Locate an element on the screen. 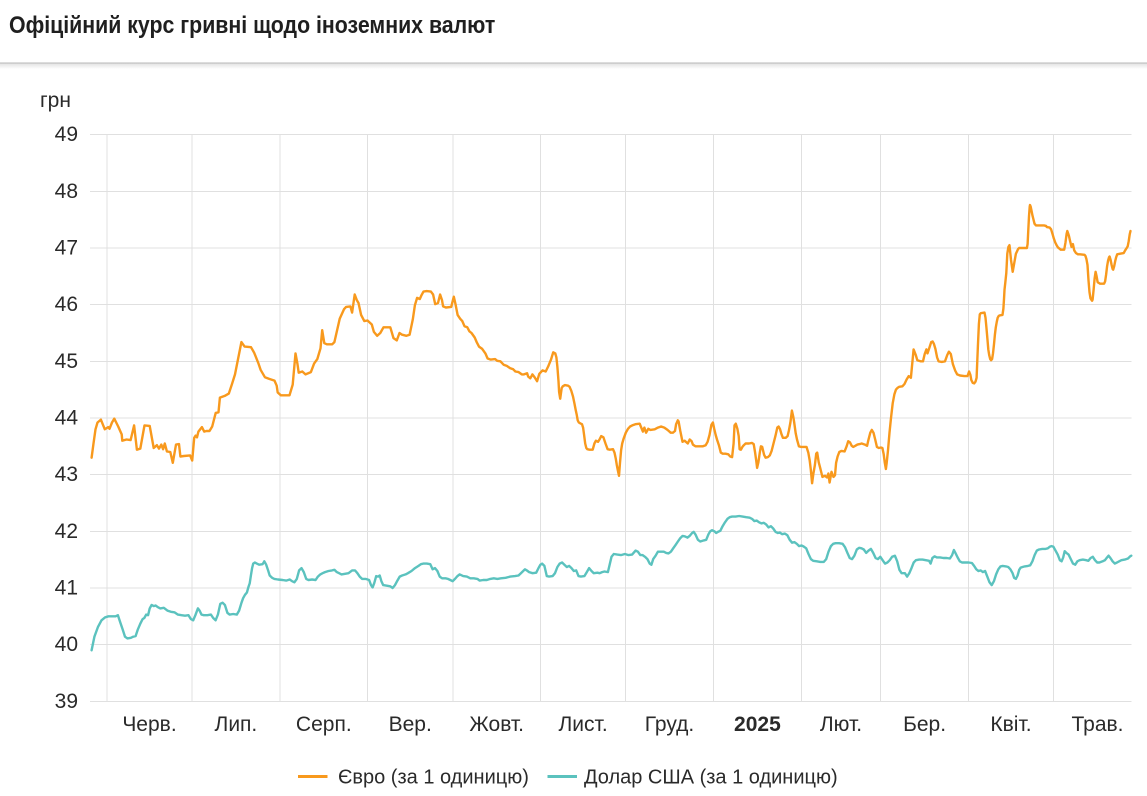 Image resolution: width=1147 pixels, height=796 pixels. svg-text: Лист. is located at coordinates (583, 724).